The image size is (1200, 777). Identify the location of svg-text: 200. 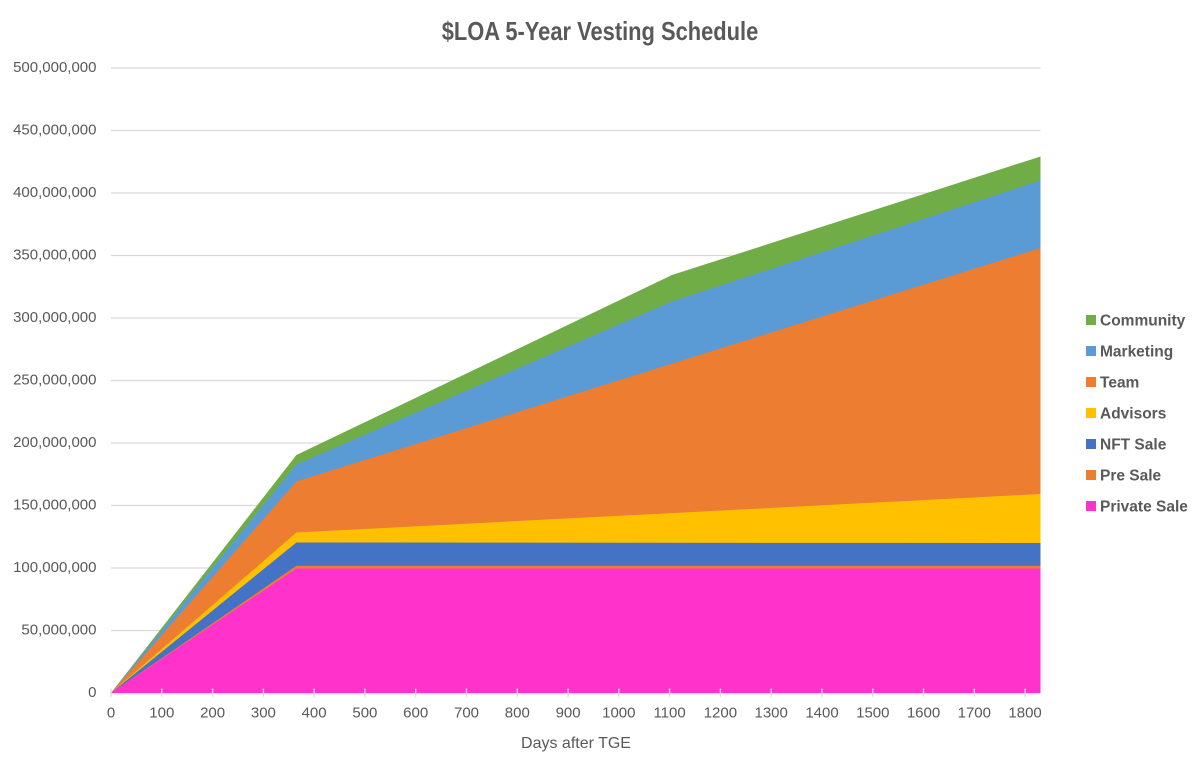
(212, 713).